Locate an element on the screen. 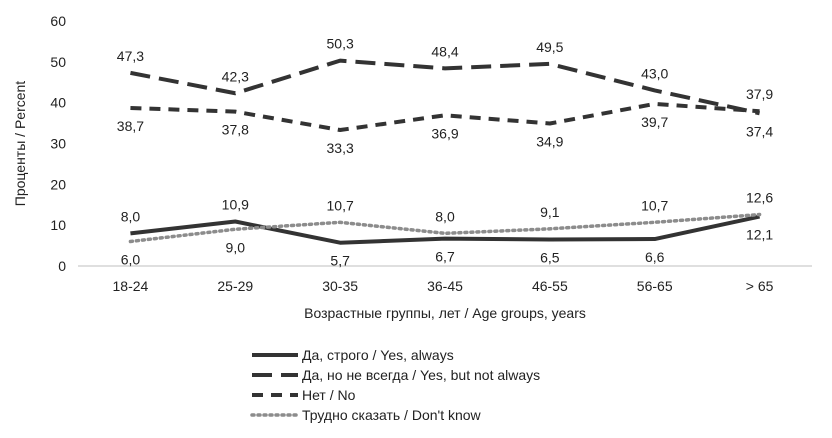 The height and width of the screenshot is (438, 832). x-tick-label: 30-35 is located at coordinates (340, 286).